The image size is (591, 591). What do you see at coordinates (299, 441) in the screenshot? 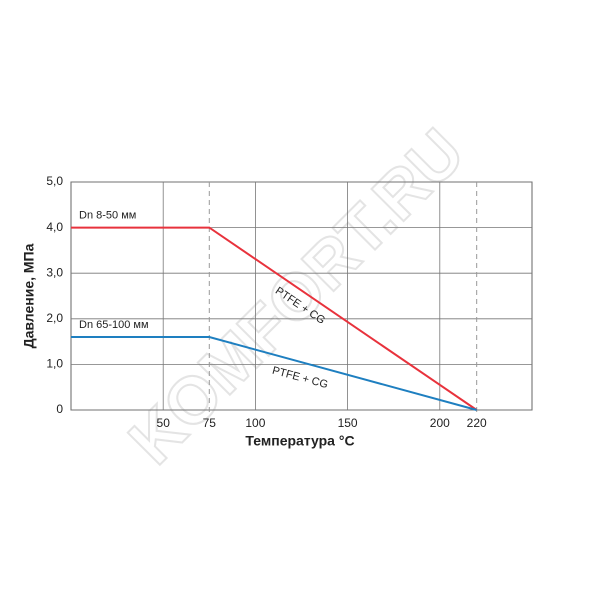
I see `x-axis-label: Температура °С` at bounding box center [299, 441].